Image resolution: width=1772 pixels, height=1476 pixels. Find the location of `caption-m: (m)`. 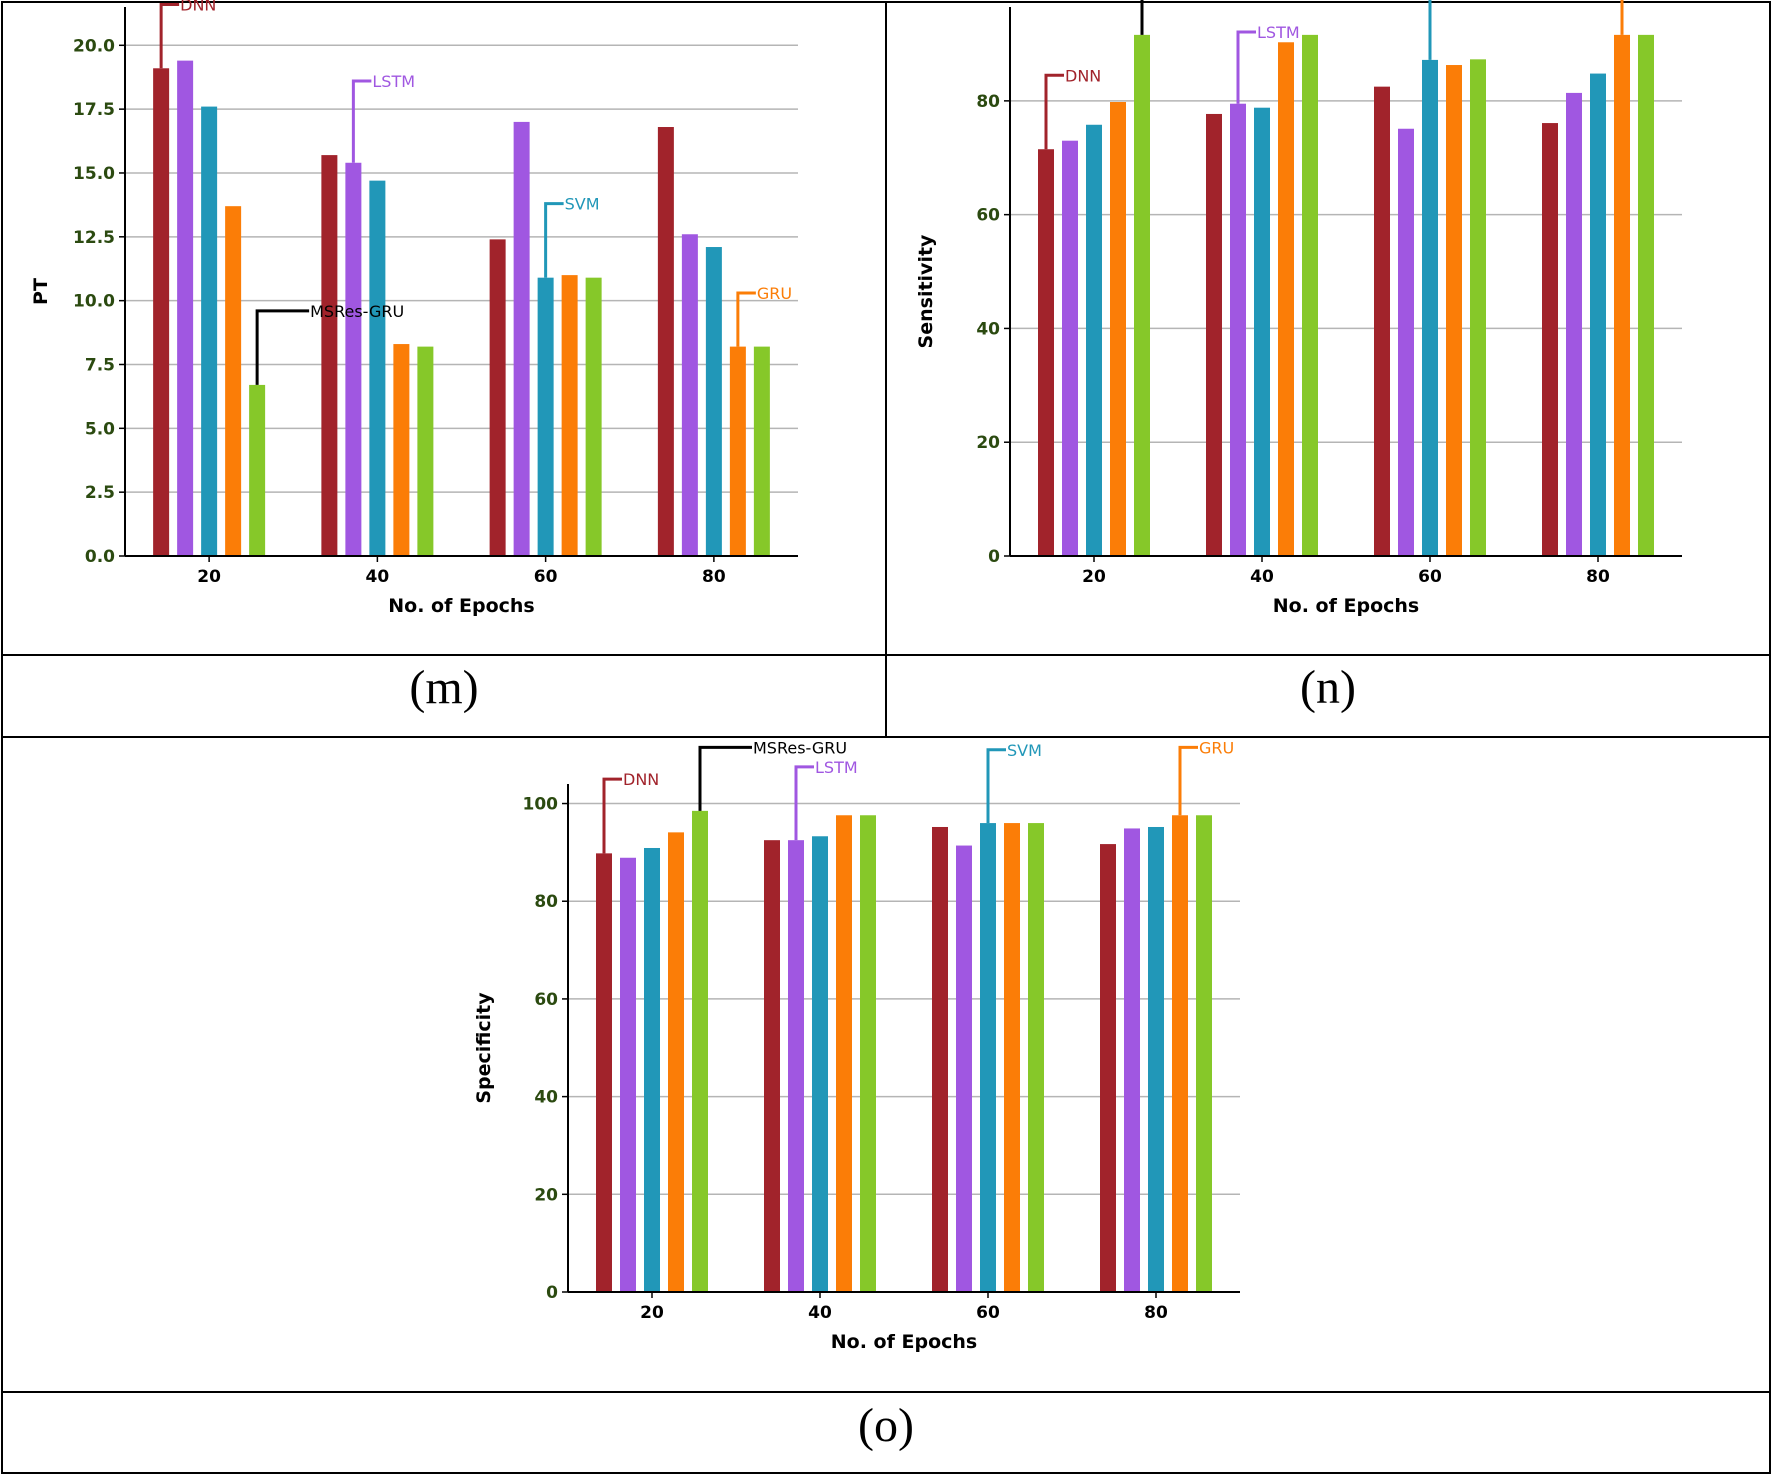

caption-m: (m) is located at coordinates (444, 687).